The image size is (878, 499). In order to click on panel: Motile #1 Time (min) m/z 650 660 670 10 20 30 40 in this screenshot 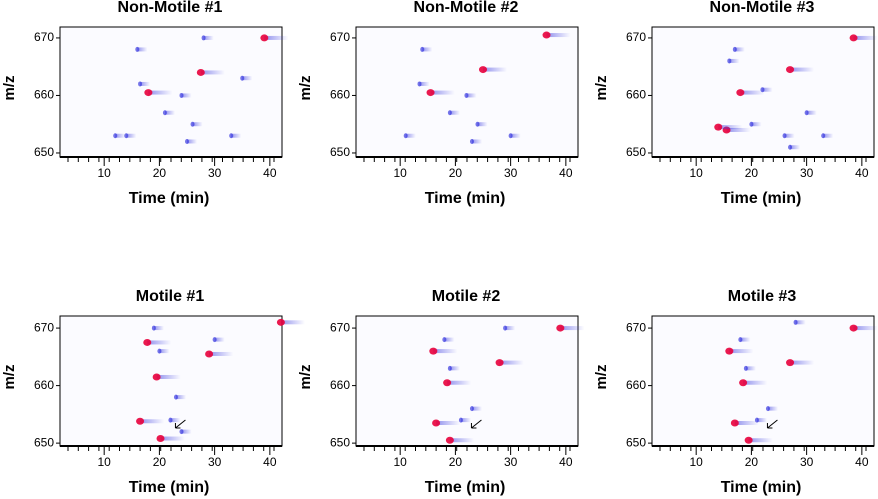, I will do `click(153, 392)`.